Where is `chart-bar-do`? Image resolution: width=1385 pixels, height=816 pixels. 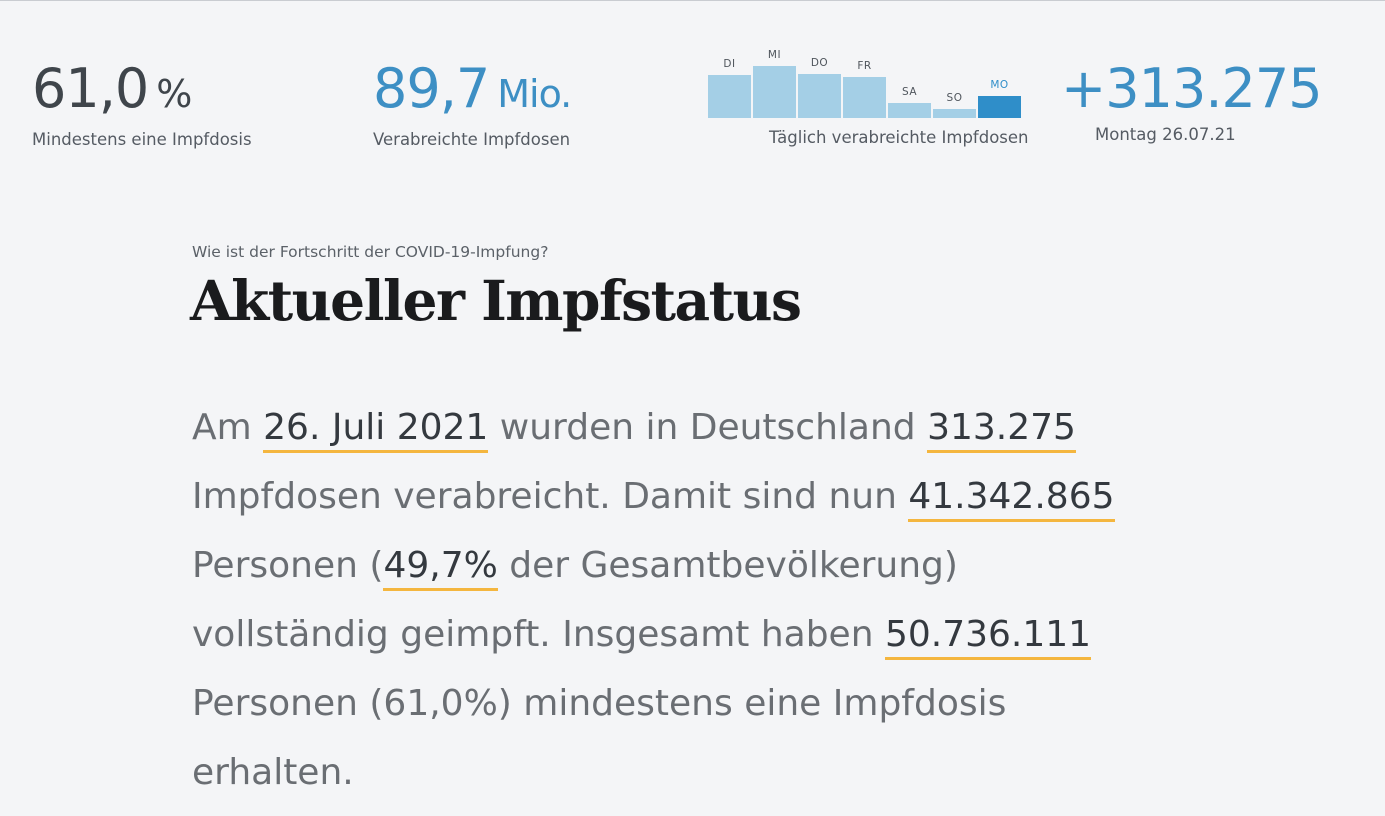 chart-bar-do is located at coordinates (819, 96).